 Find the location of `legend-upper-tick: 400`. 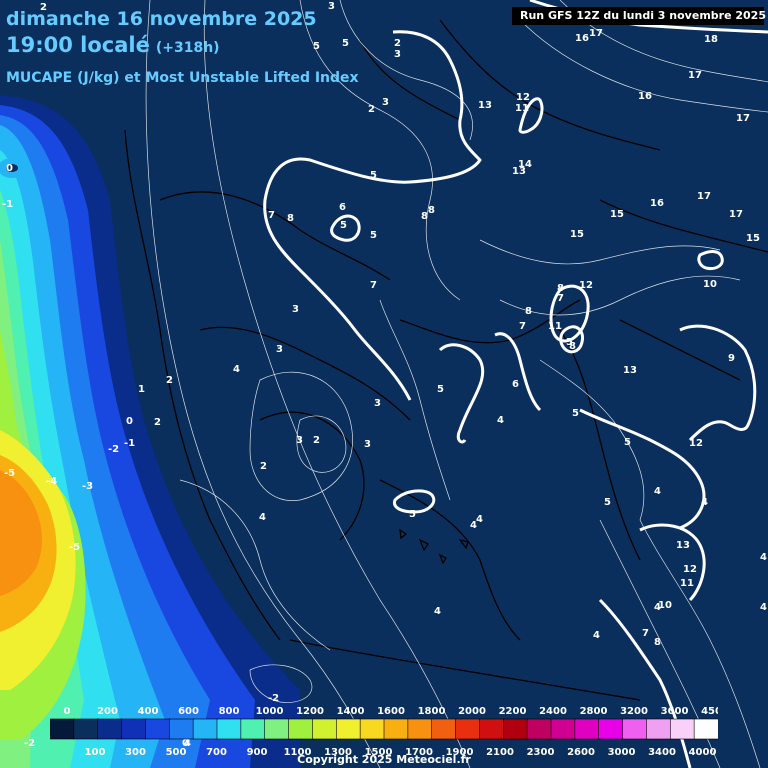

legend-upper-tick: 400 is located at coordinates (148, 711).